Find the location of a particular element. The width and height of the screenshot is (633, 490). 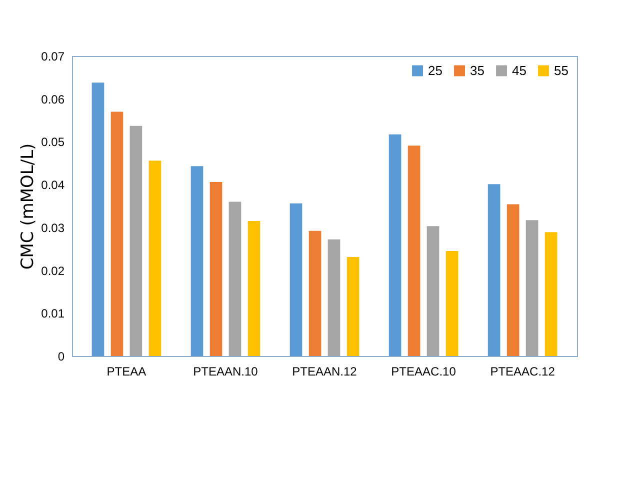

x-tick-label: PTEAAC.10 is located at coordinates (423, 371).